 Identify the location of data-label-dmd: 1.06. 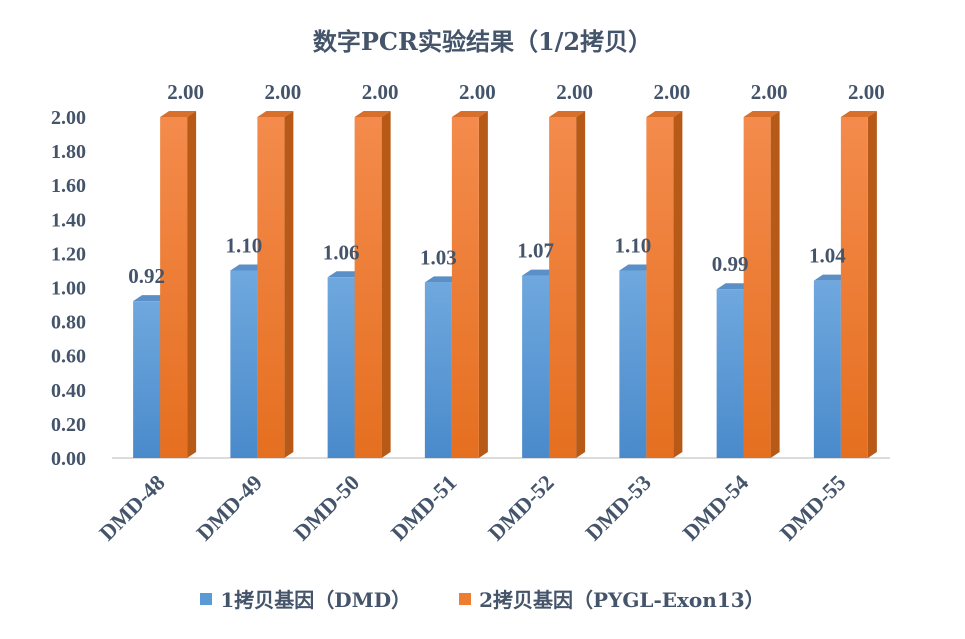
(341, 252).